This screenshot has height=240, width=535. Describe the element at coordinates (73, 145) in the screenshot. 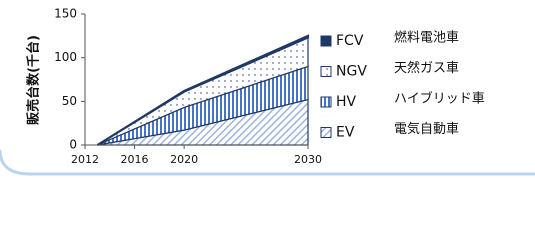

I see `y-tick-label: 0` at that location.